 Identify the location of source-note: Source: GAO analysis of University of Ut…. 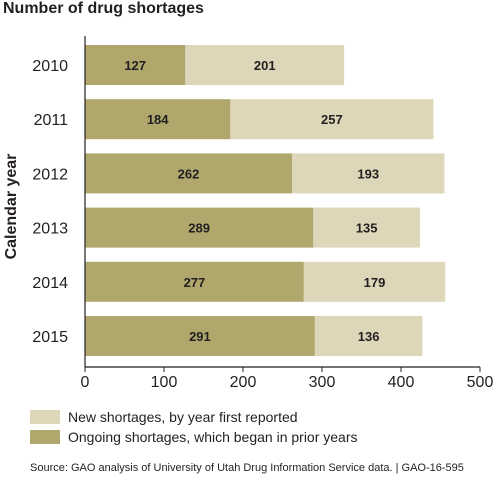
(247, 468).